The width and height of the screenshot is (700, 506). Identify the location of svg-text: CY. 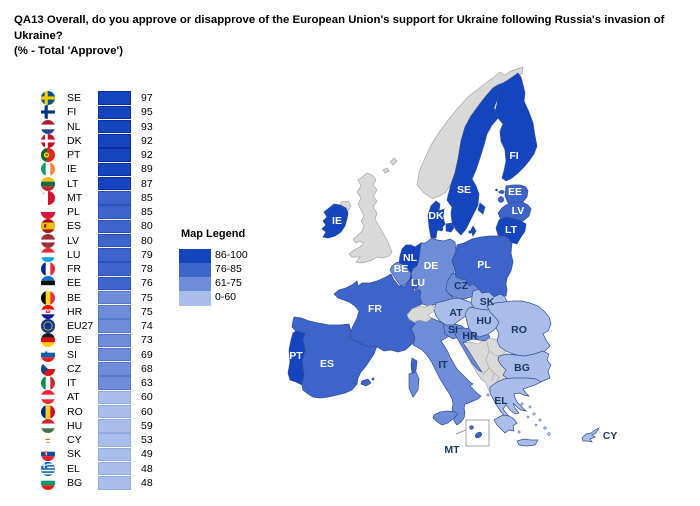
(610, 436).